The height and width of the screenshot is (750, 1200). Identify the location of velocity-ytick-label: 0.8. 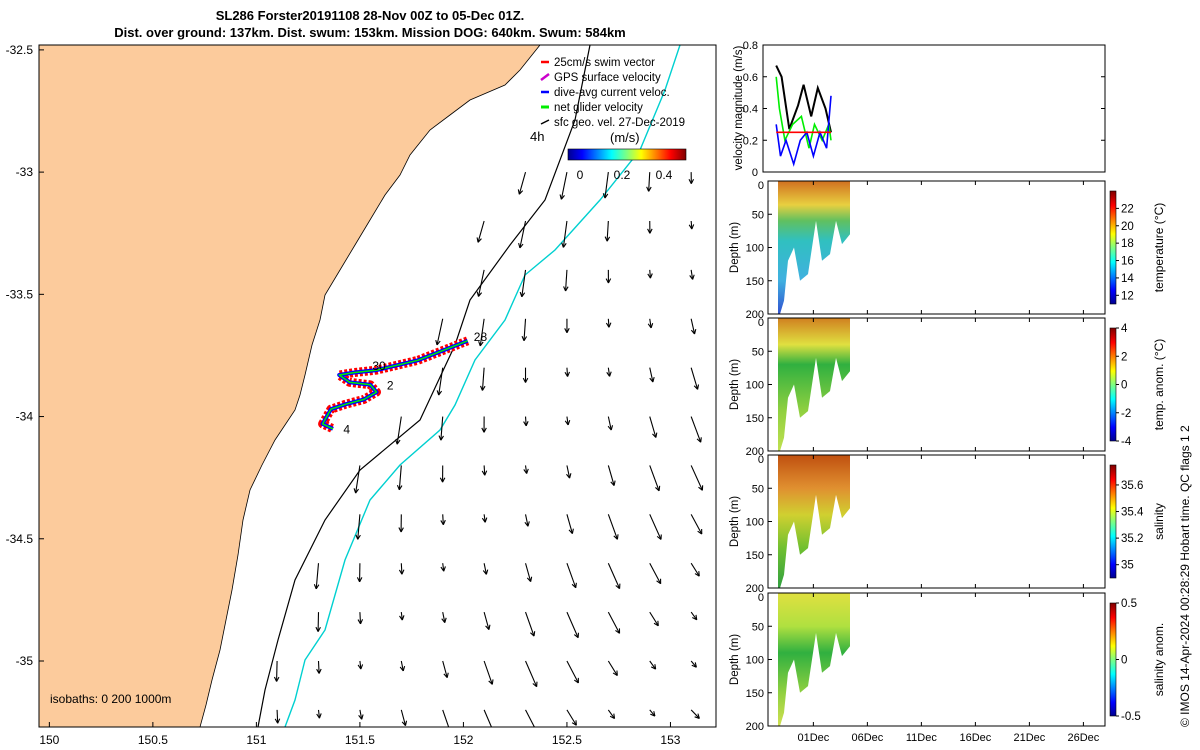
(750, 46).